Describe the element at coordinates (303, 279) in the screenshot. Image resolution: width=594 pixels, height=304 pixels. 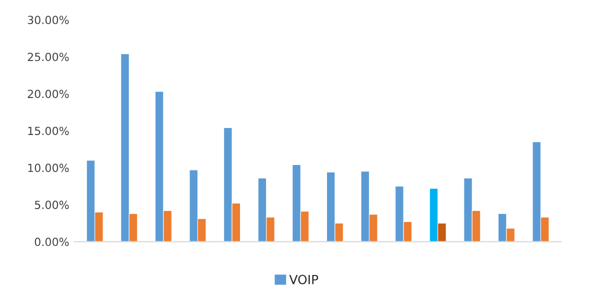
I see `legend-label: VOIP` at that location.